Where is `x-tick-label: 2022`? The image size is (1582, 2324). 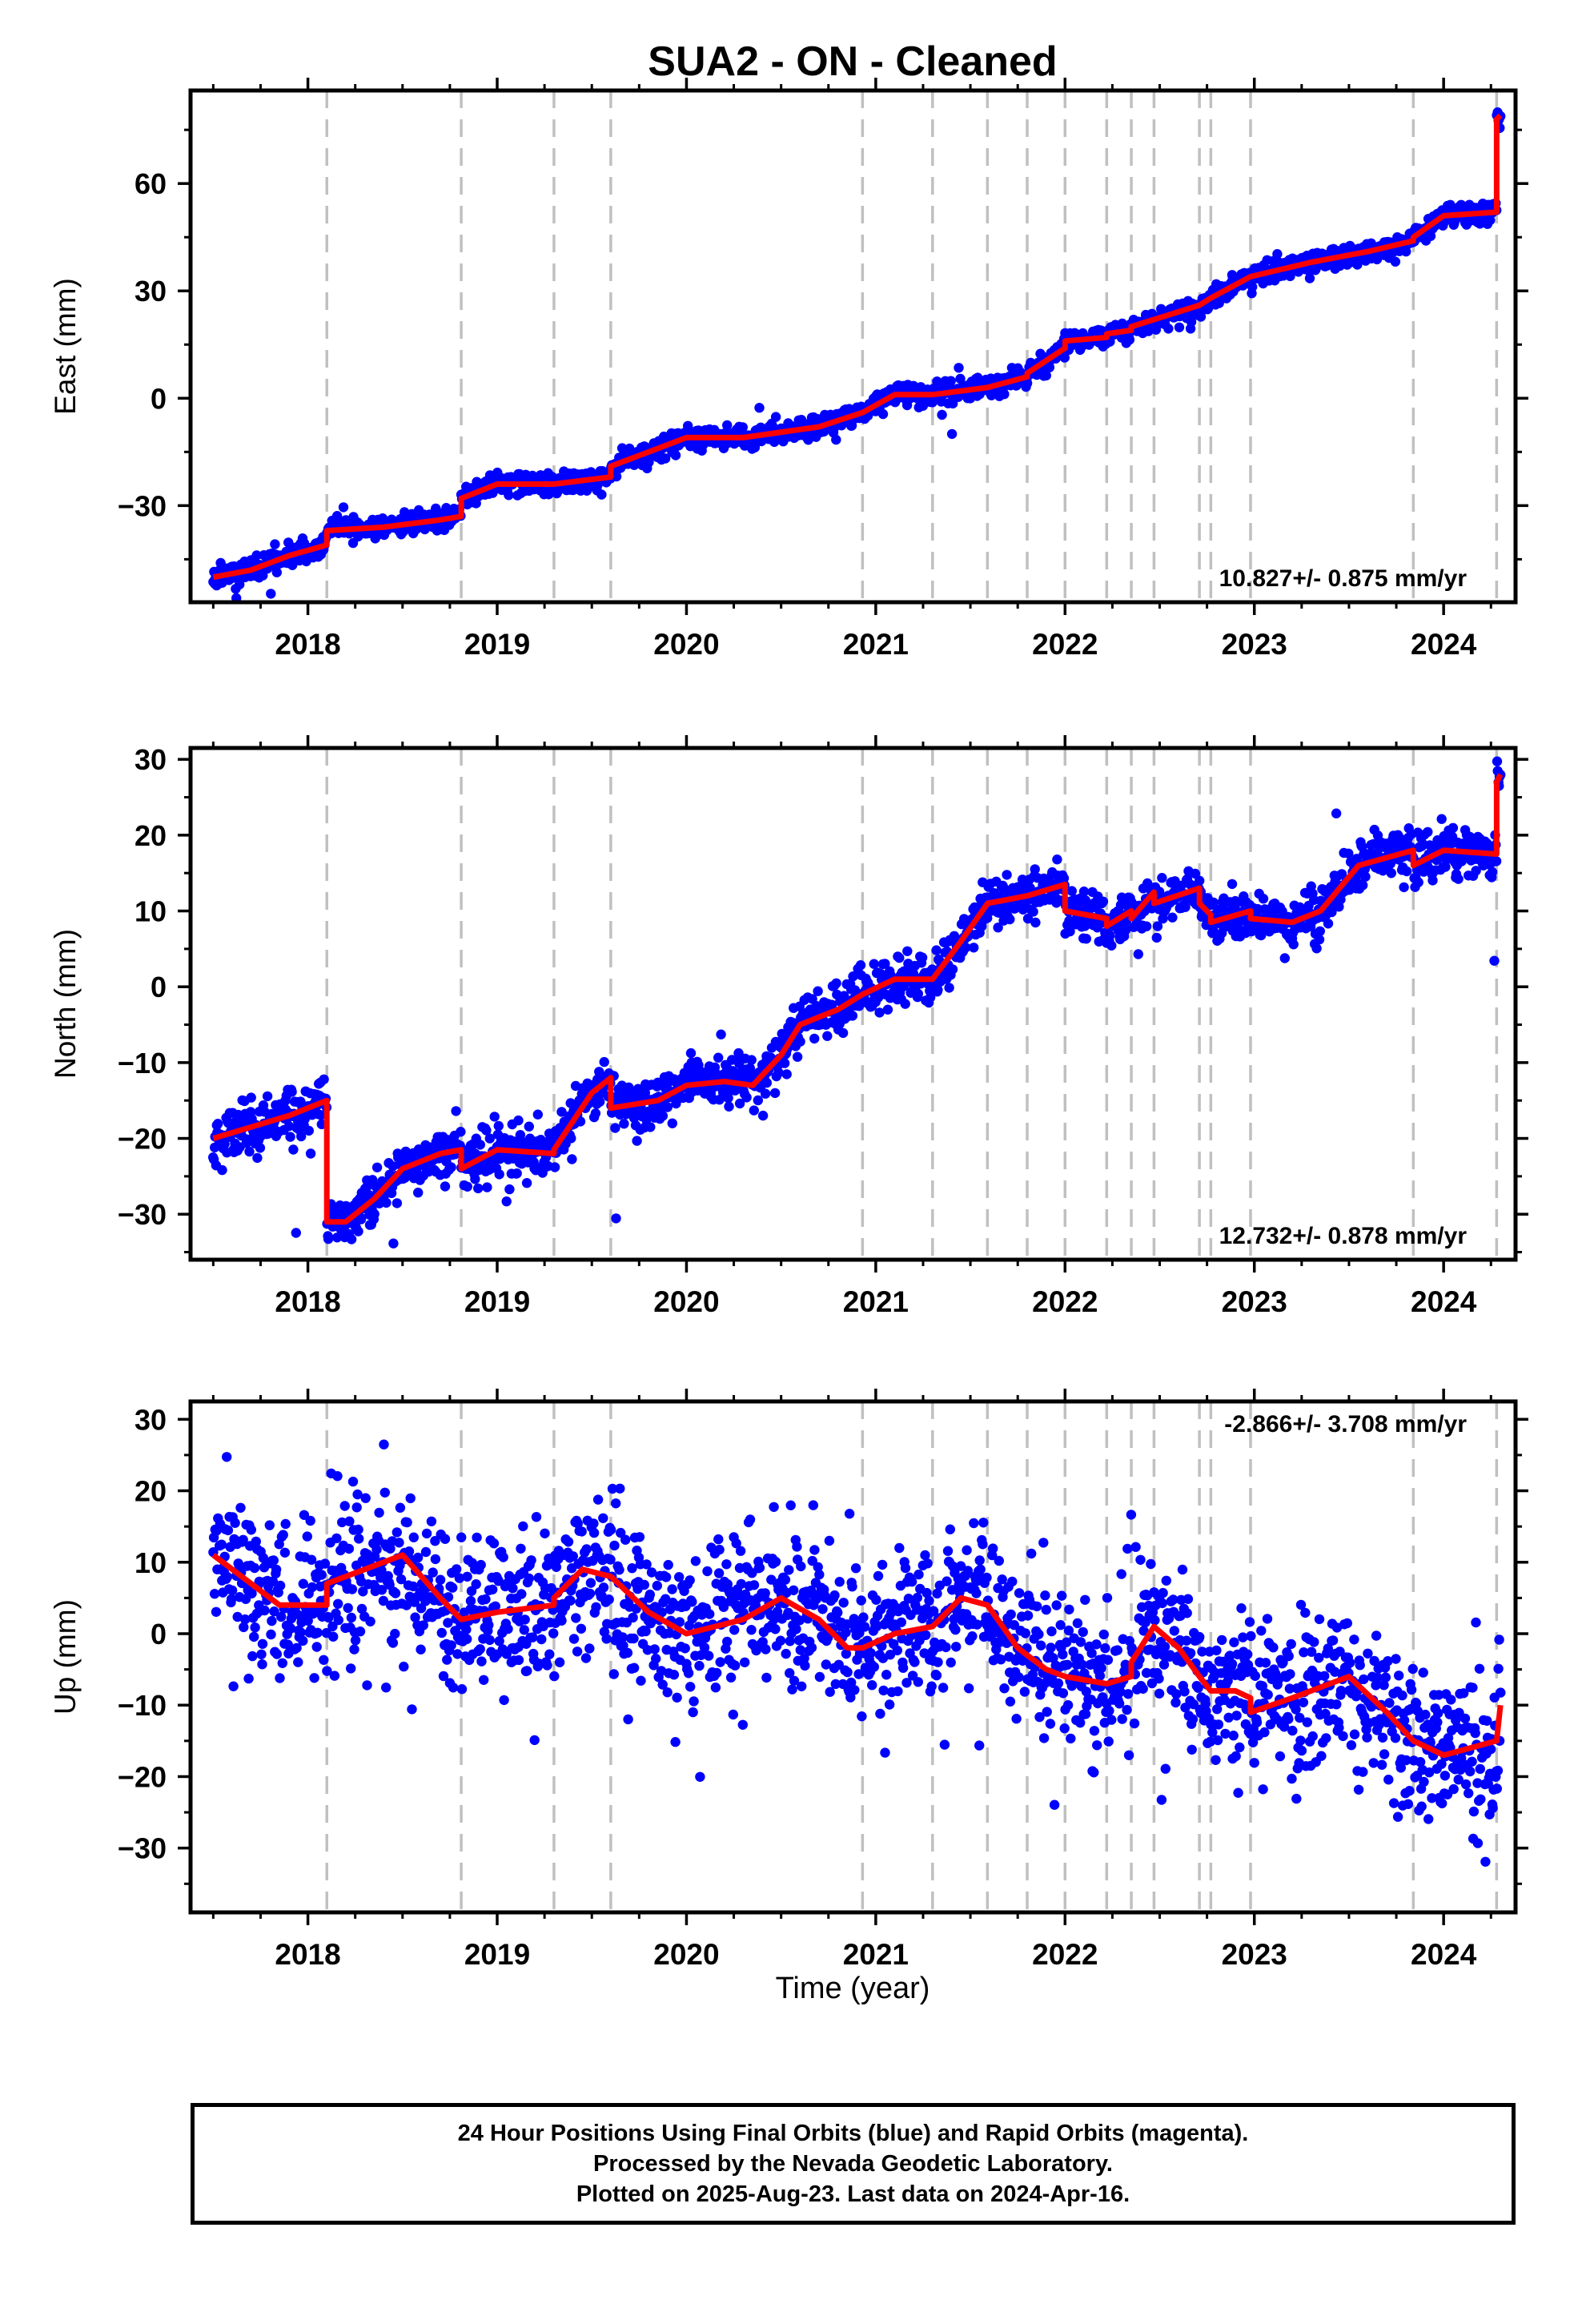 x-tick-label: 2022 is located at coordinates (1065, 644).